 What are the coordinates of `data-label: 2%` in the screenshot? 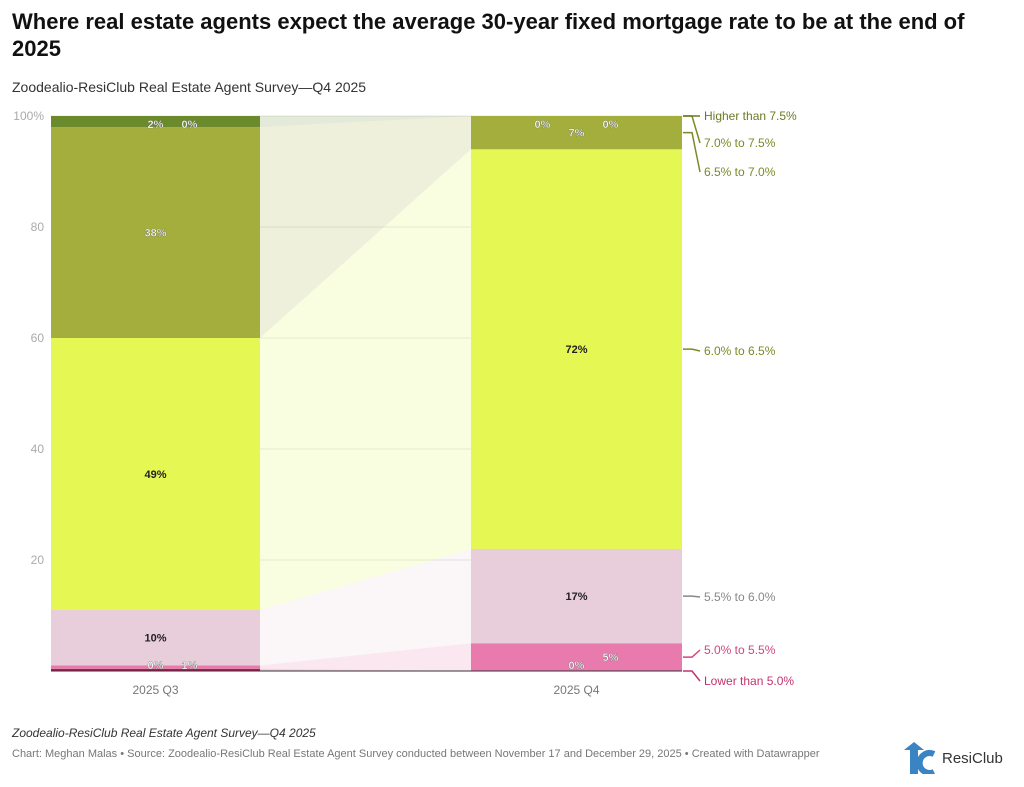 It's located at (156, 125).